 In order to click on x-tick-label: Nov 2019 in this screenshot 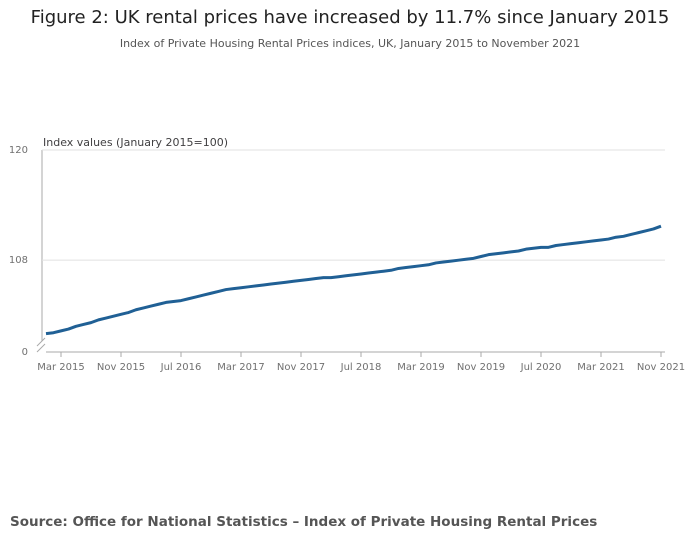, I will do `click(481, 367)`.